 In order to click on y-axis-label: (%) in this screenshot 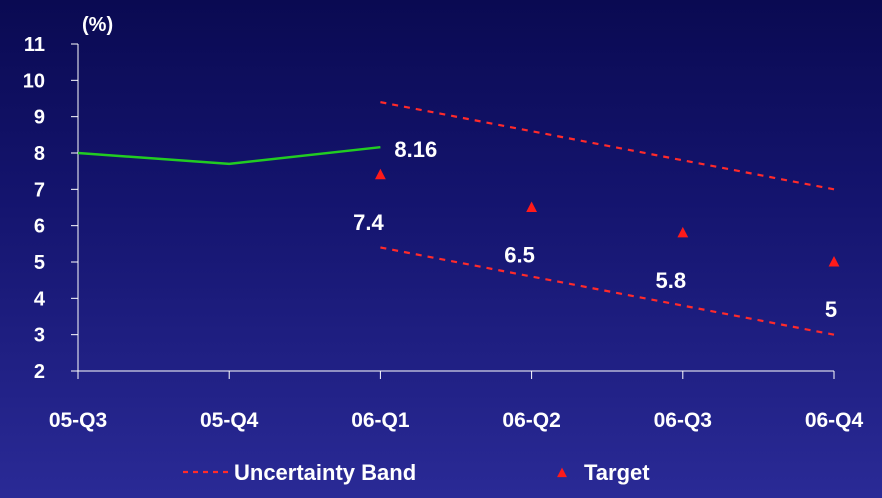, I will do `click(97, 25)`.